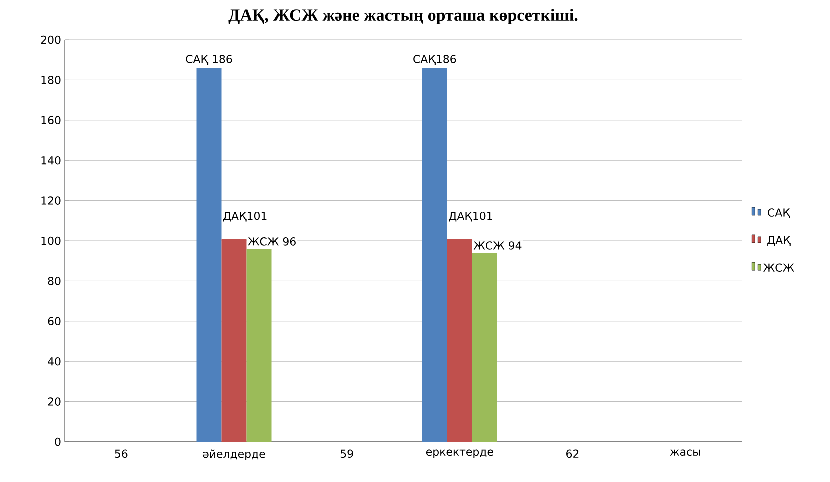  Describe the element at coordinates (498, 246) in the screenshot. I see `data-label: ЖСЖ 94` at that location.